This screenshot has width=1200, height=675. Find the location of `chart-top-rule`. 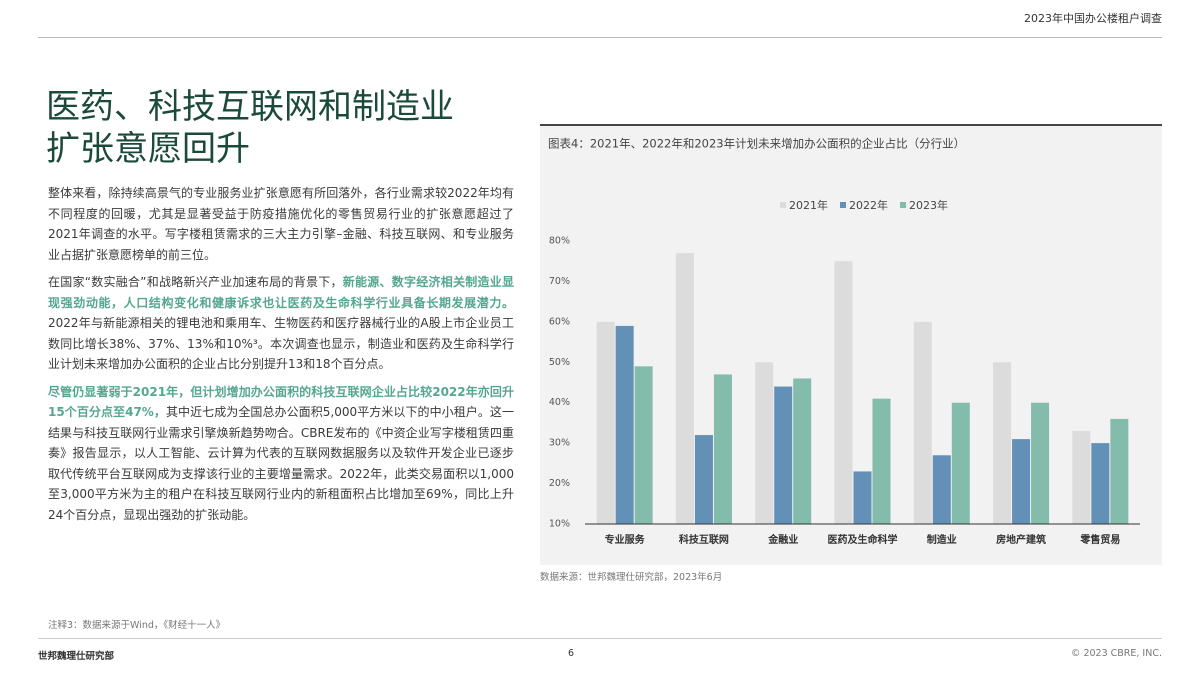

chart-top-rule is located at coordinates (851, 125).